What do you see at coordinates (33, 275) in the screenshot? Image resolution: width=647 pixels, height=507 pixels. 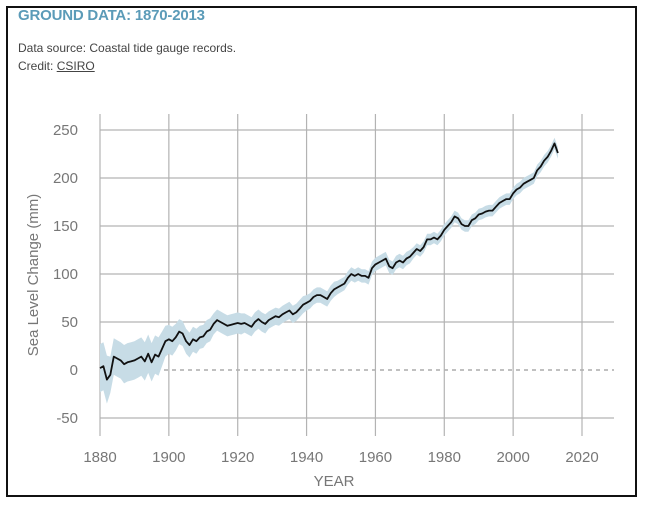 I see `y-axis-label: Sea Level Change (mm)` at bounding box center [33, 275].